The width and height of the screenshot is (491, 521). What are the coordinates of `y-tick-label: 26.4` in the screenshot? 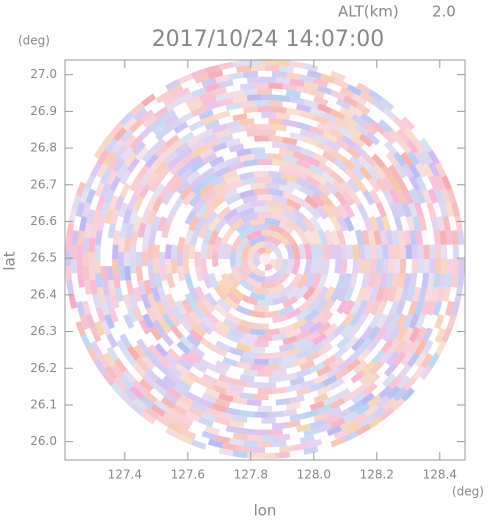 It's located at (43, 294).